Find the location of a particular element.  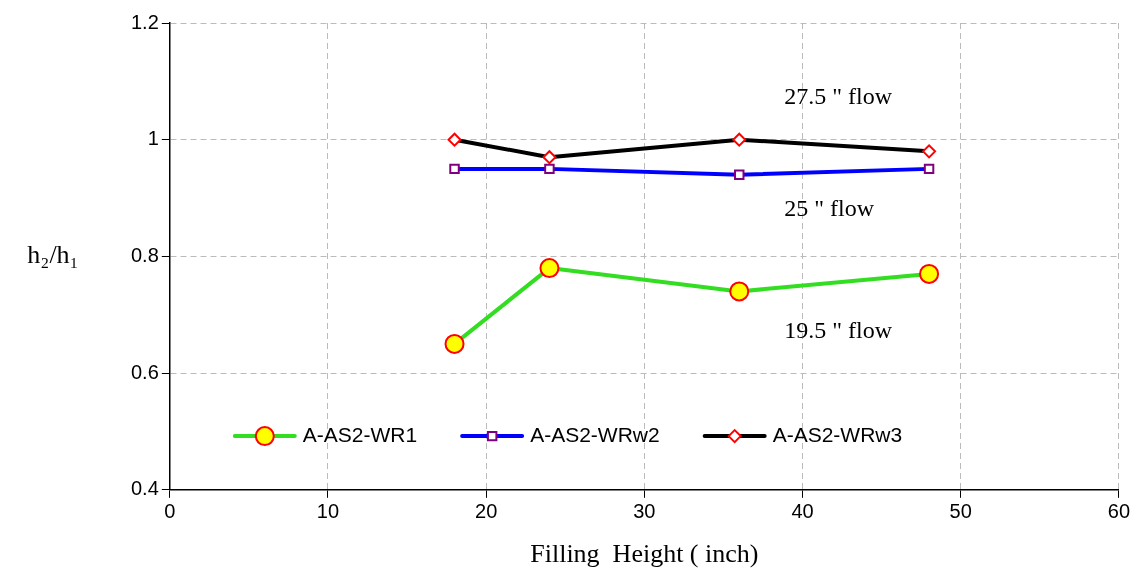

y-axis-title: h₂/h₁ is located at coordinates (53, 255).